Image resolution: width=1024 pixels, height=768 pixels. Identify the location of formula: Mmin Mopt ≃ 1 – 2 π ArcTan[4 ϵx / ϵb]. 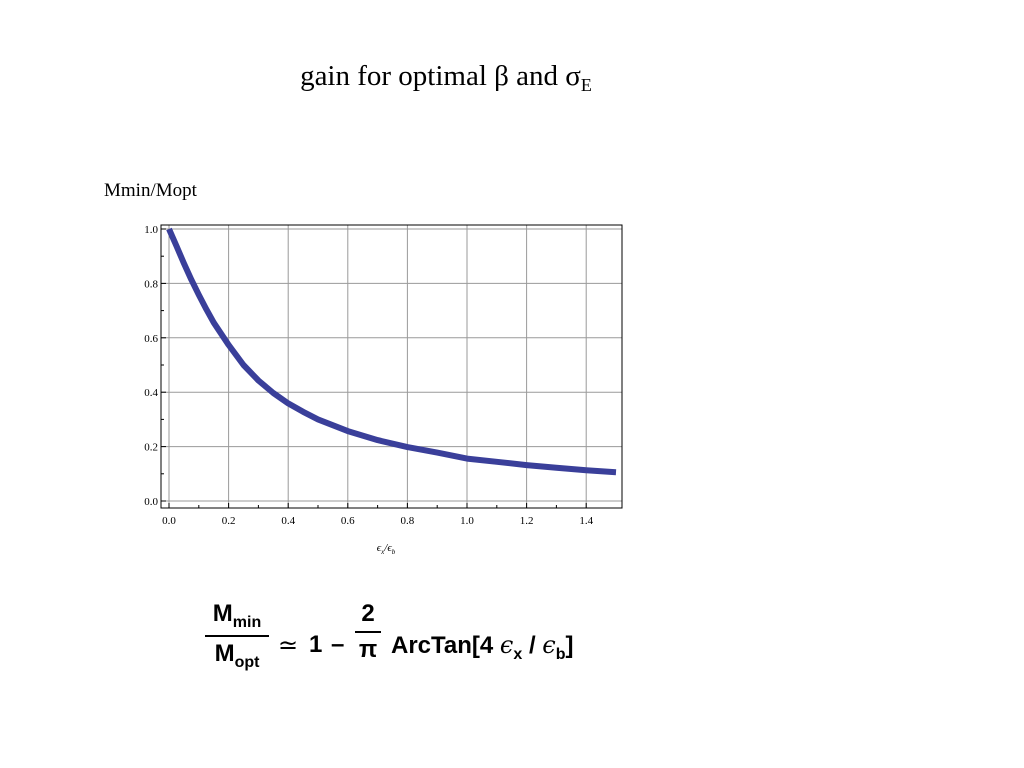
(415, 650).